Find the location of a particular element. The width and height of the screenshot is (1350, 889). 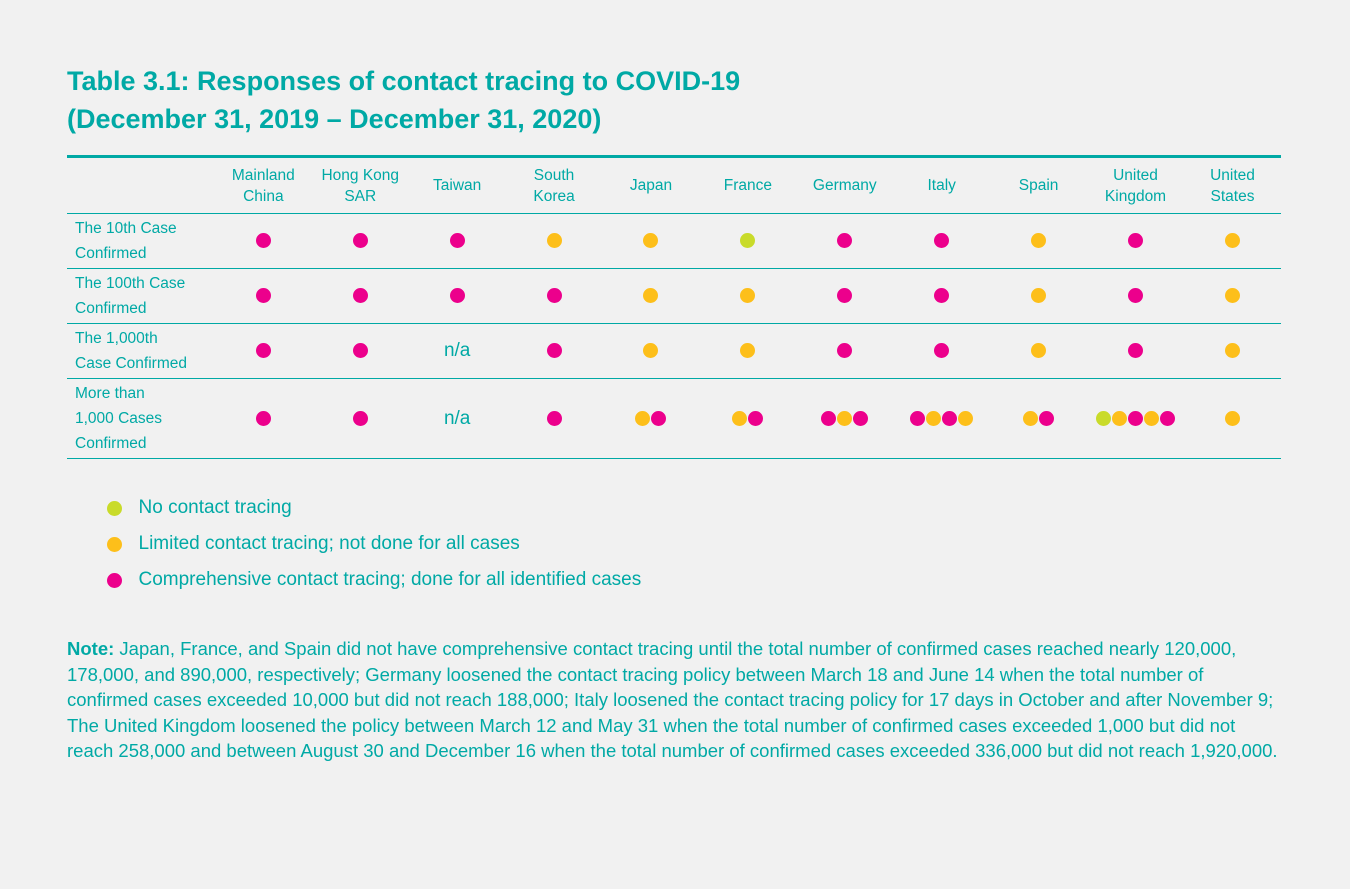

column-header-text: Kingdom is located at coordinates (1135, 196).